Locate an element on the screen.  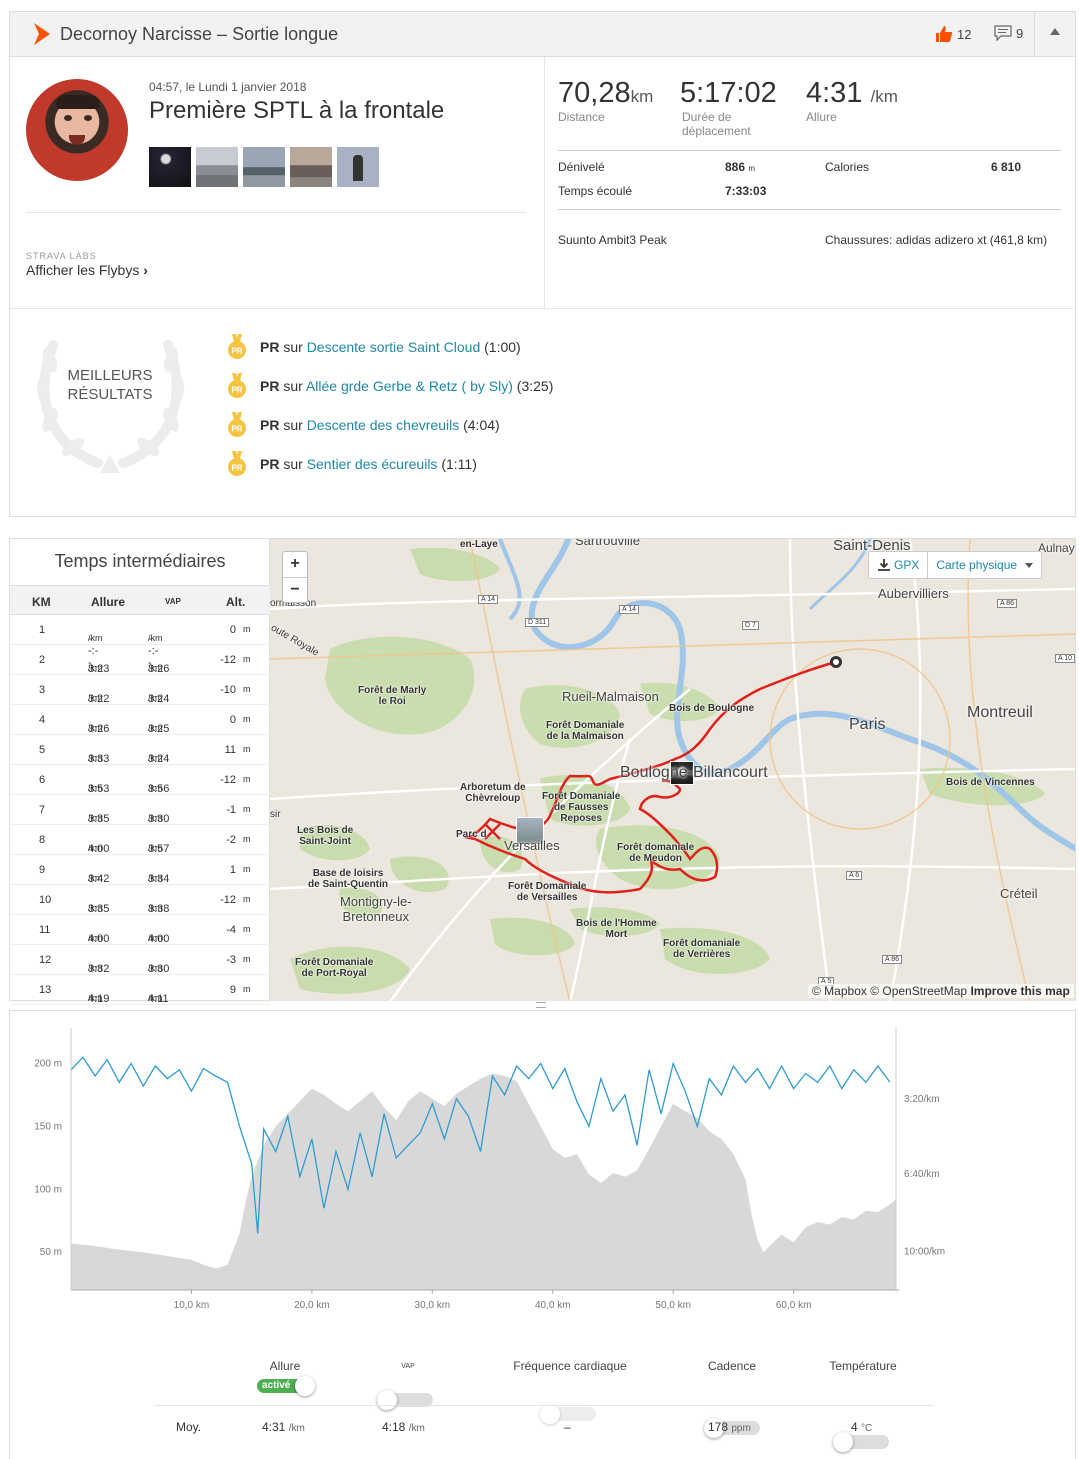
split-alt: -12 is located at coordinates (228, 780).